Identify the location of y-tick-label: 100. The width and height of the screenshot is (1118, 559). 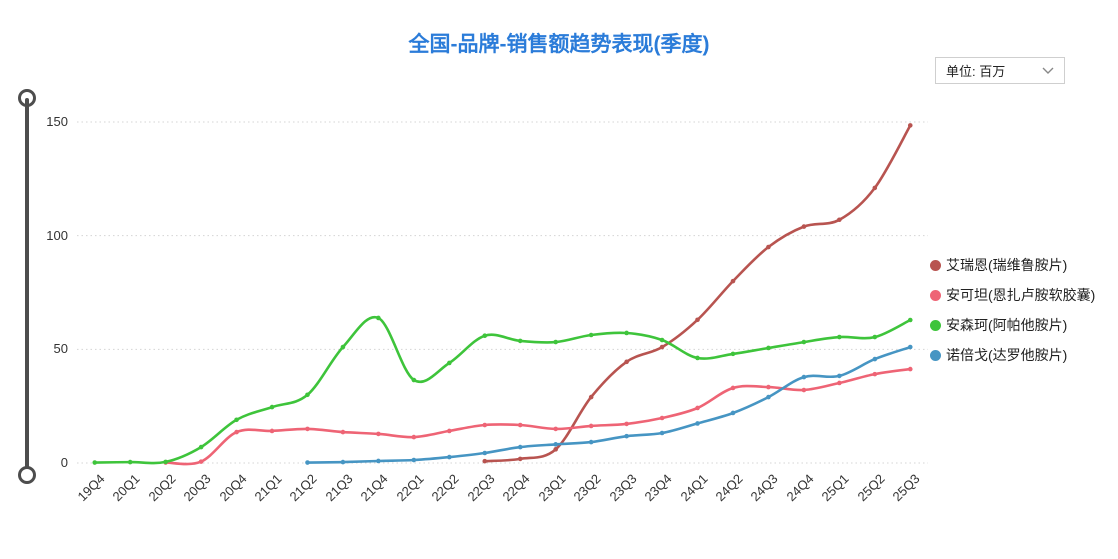
(57, 235).